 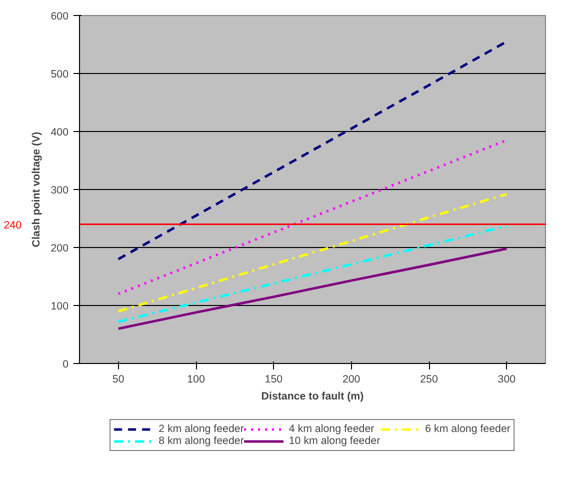 I want to click on y-axis-title: Clash point voltage (V), so click(x=36, y=189).